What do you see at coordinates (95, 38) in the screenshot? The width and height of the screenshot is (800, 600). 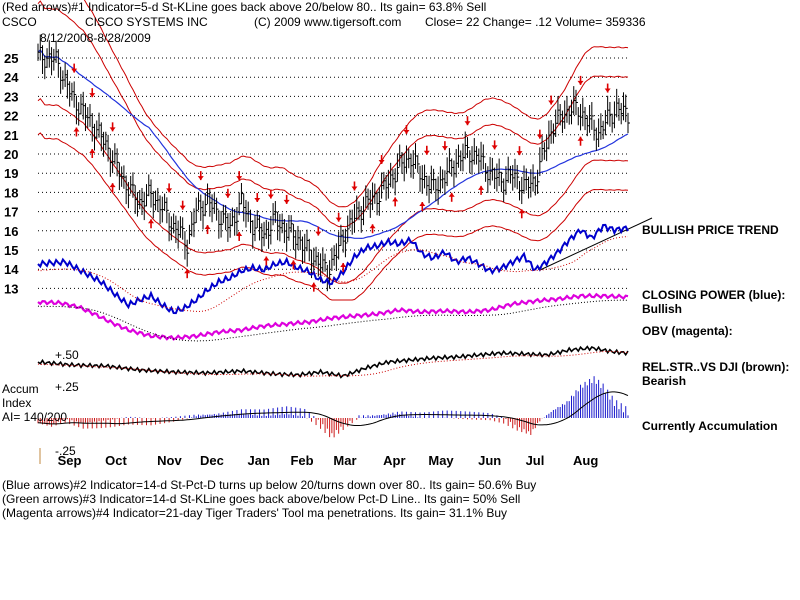 I see `date-range: 8/12/2008-8/28/2009` at bounding box center [95, 38].